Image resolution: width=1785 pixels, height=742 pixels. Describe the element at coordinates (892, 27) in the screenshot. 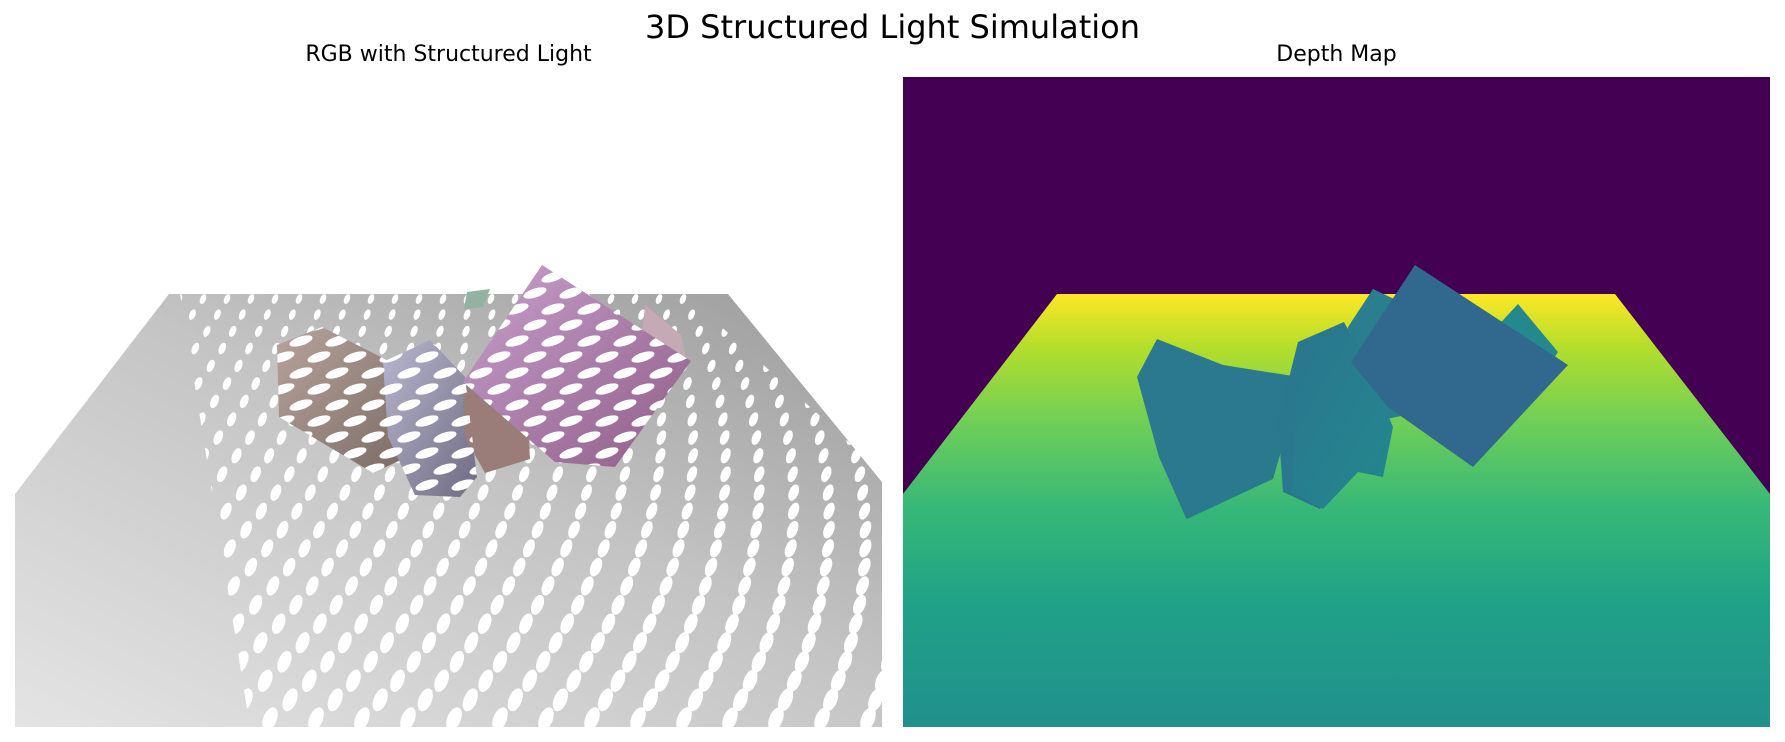

I see `figure-title: 3D Structured Light Simulation` at that location.